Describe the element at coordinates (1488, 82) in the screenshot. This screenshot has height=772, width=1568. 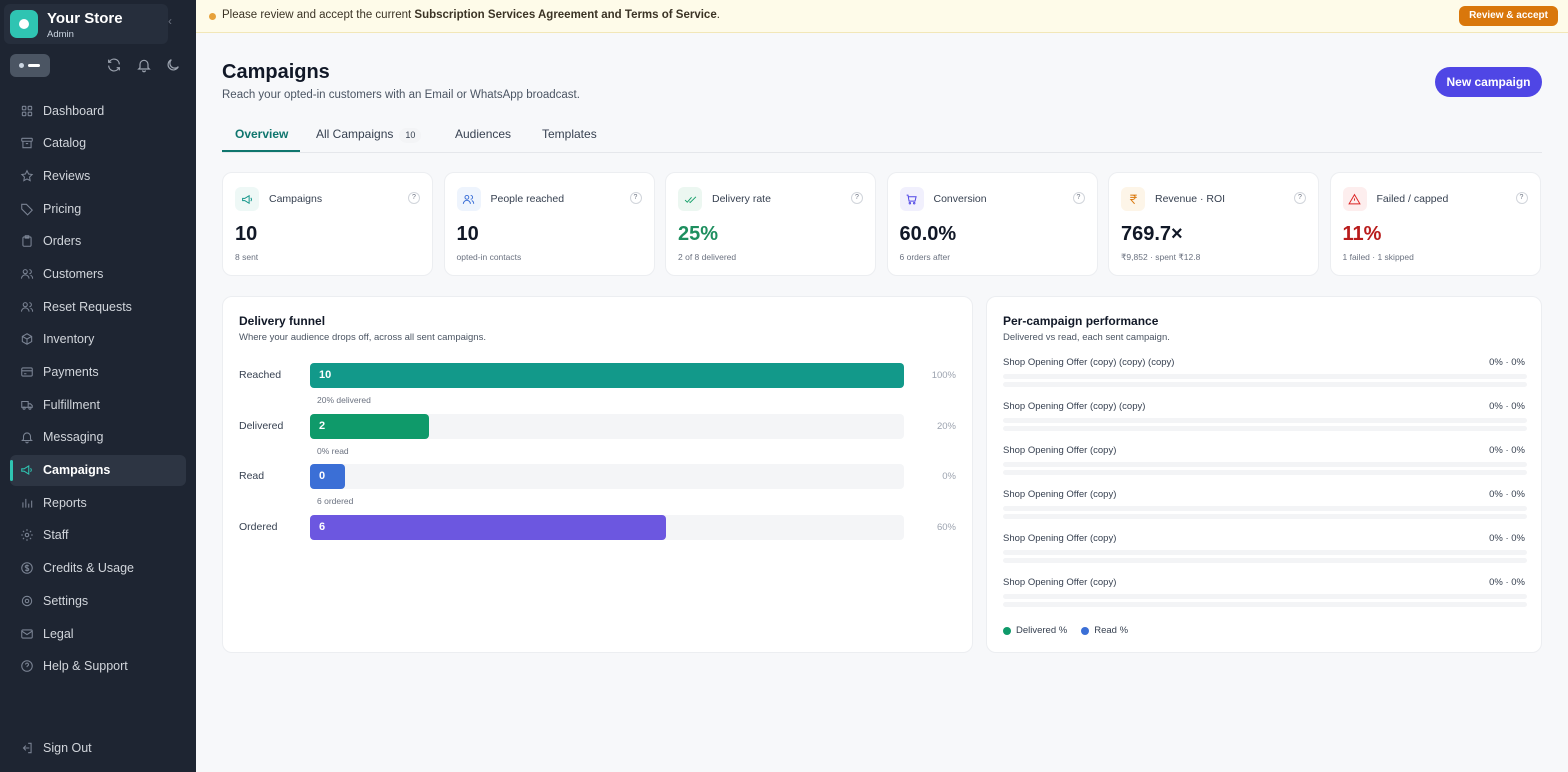
I see `new-campaign-button: New campaign` at that location.